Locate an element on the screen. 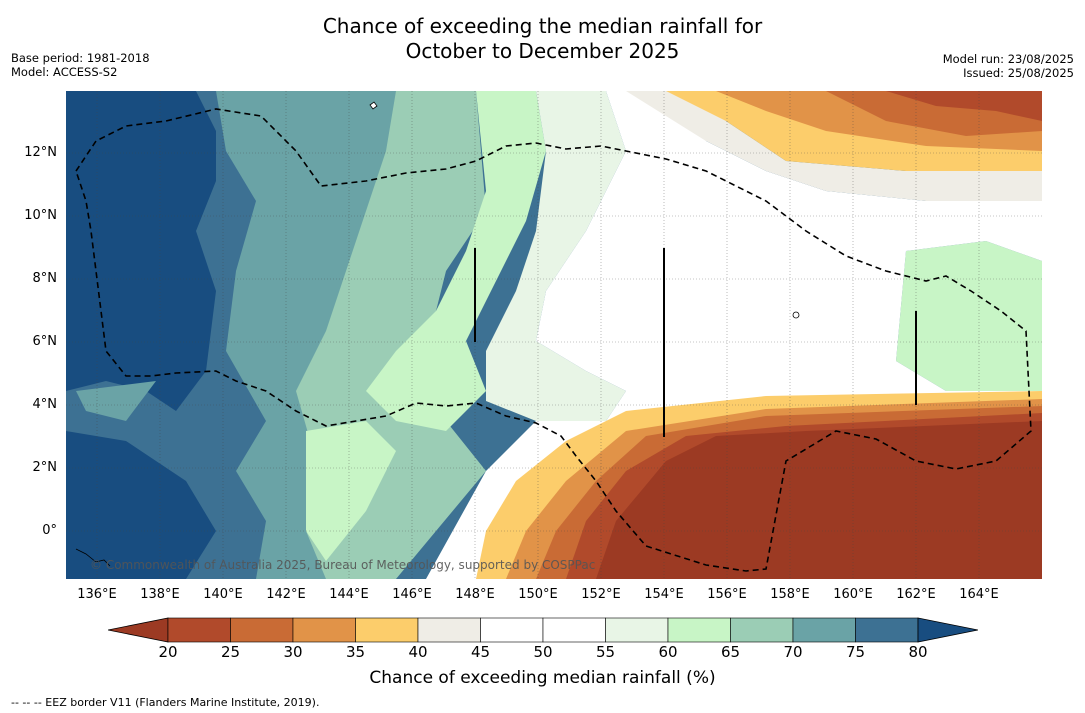 This screenshot has height=713, width=1085. lon-label: 156°E is located at coordinates (727, 594).